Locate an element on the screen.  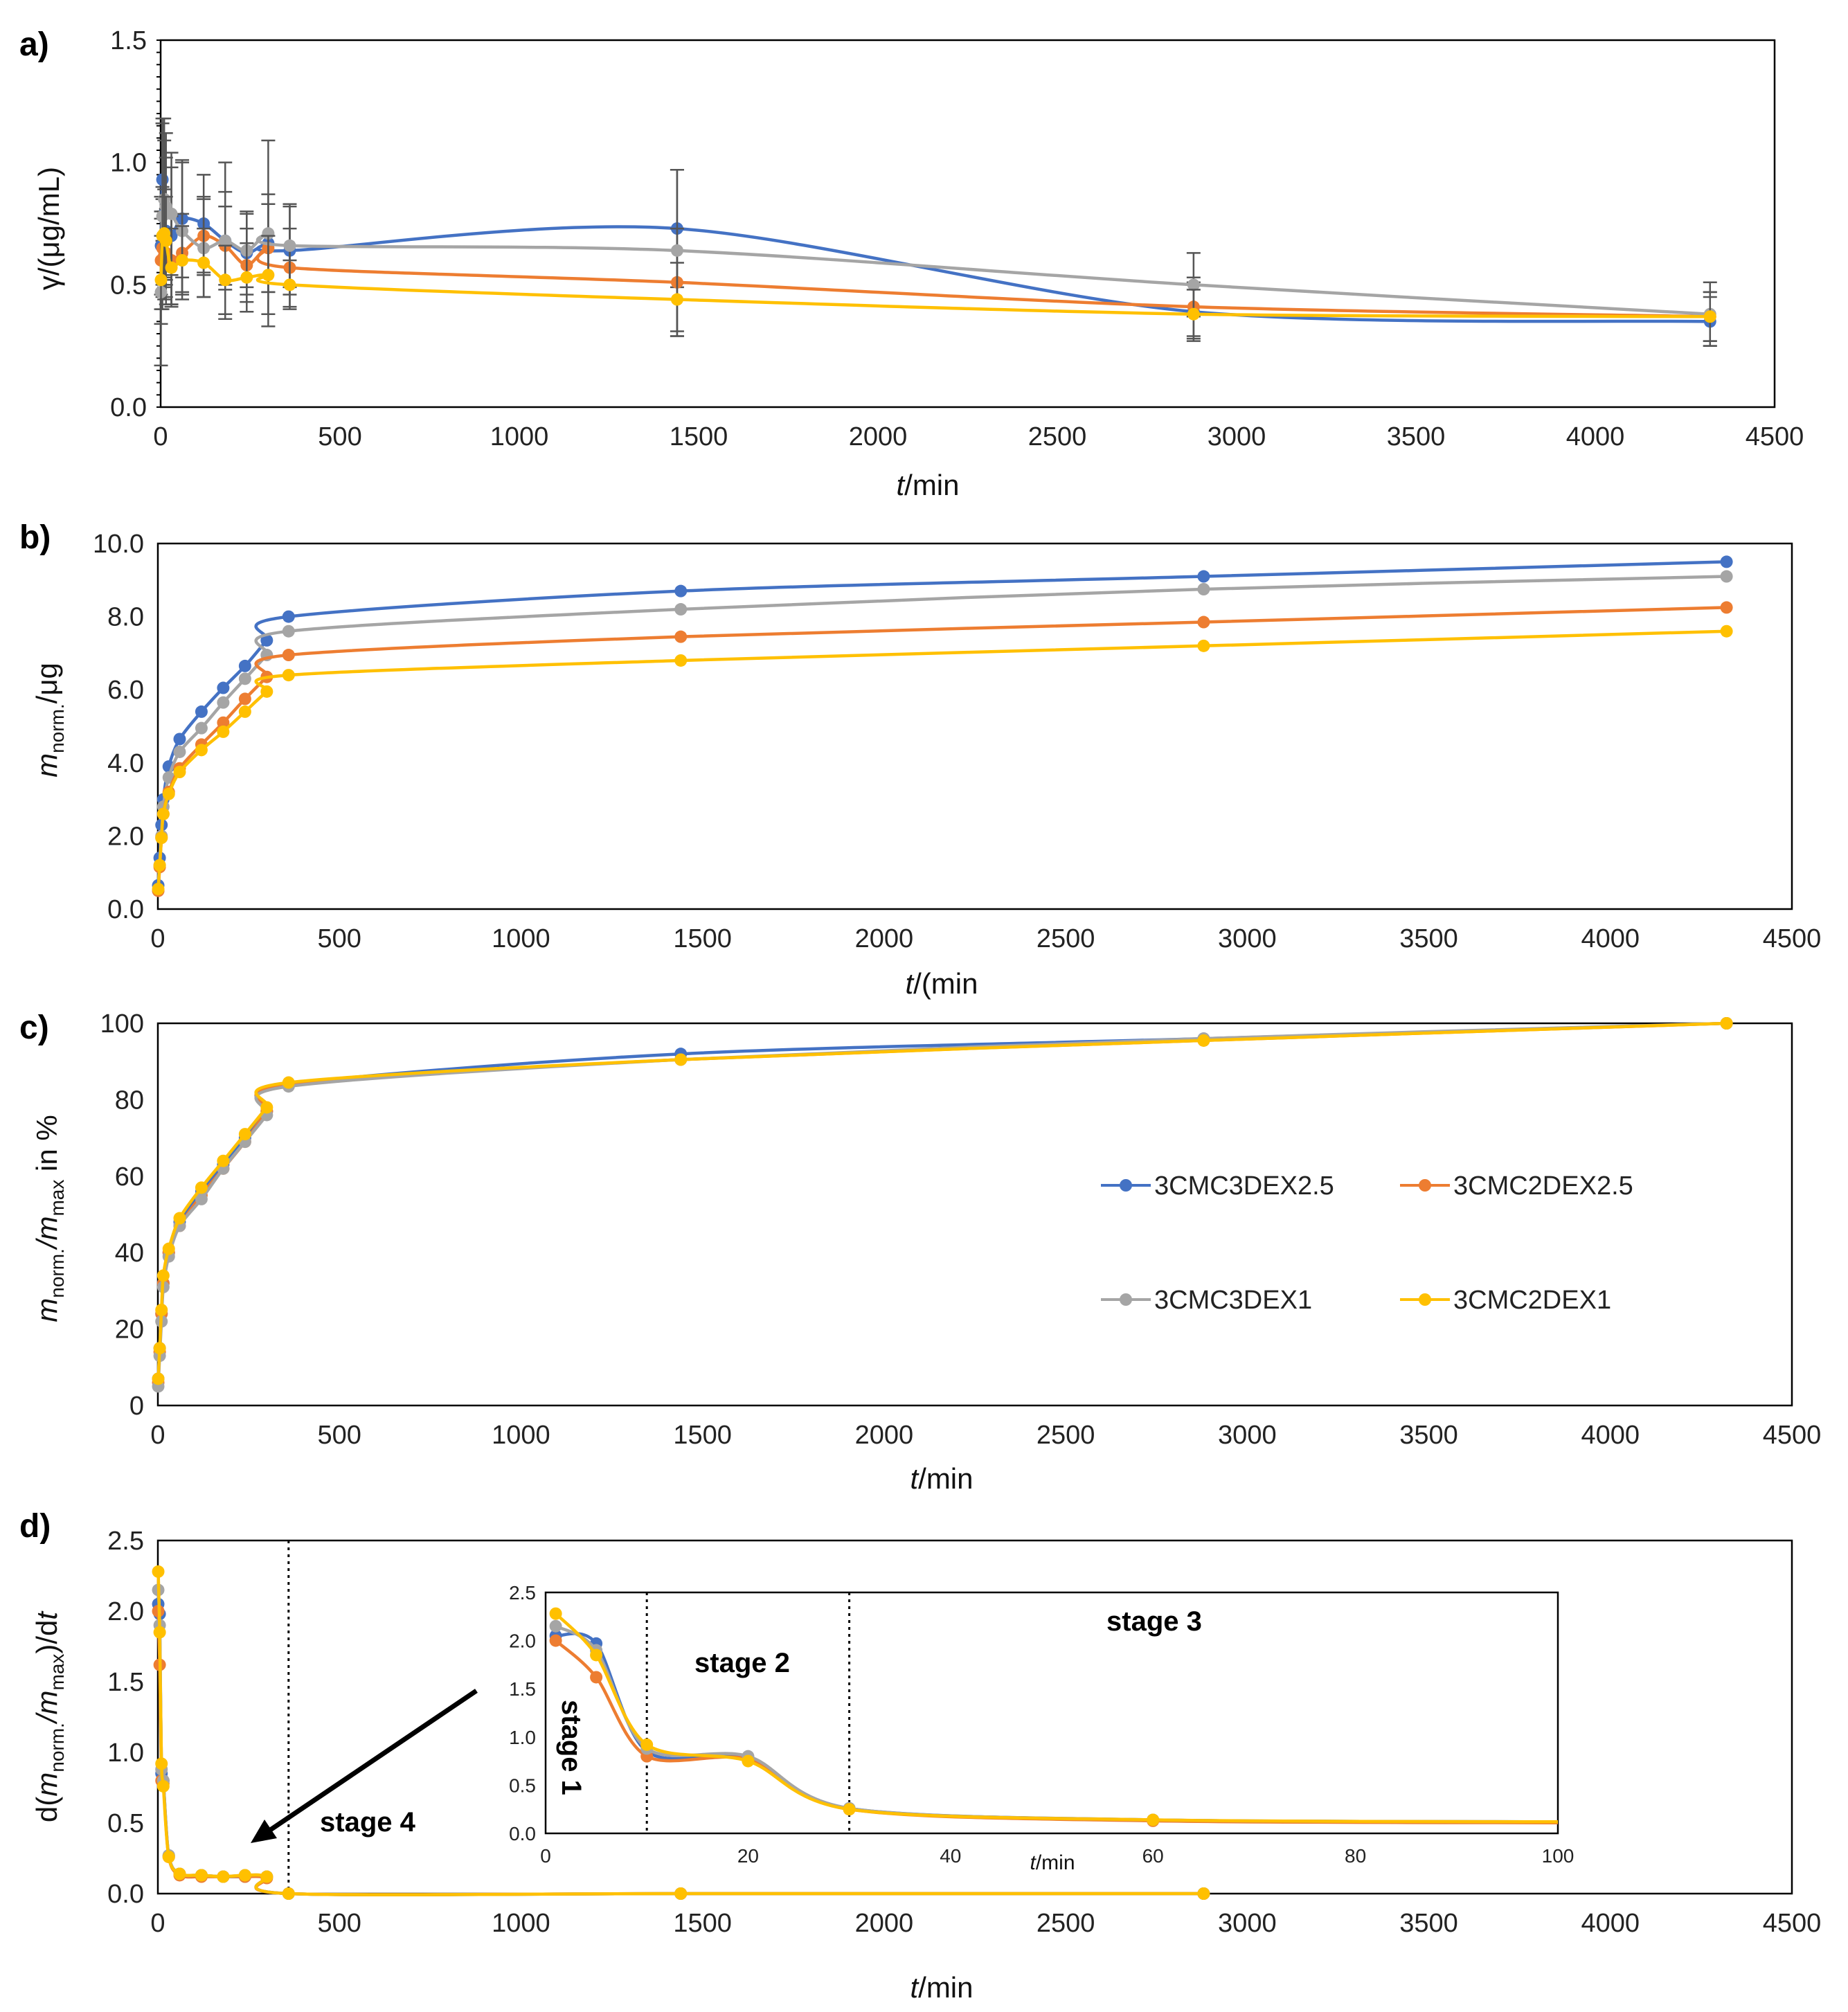
legend-item-3cmc3dex1: 3CMC3DEX1 is located at coordinates (1206, 1300).